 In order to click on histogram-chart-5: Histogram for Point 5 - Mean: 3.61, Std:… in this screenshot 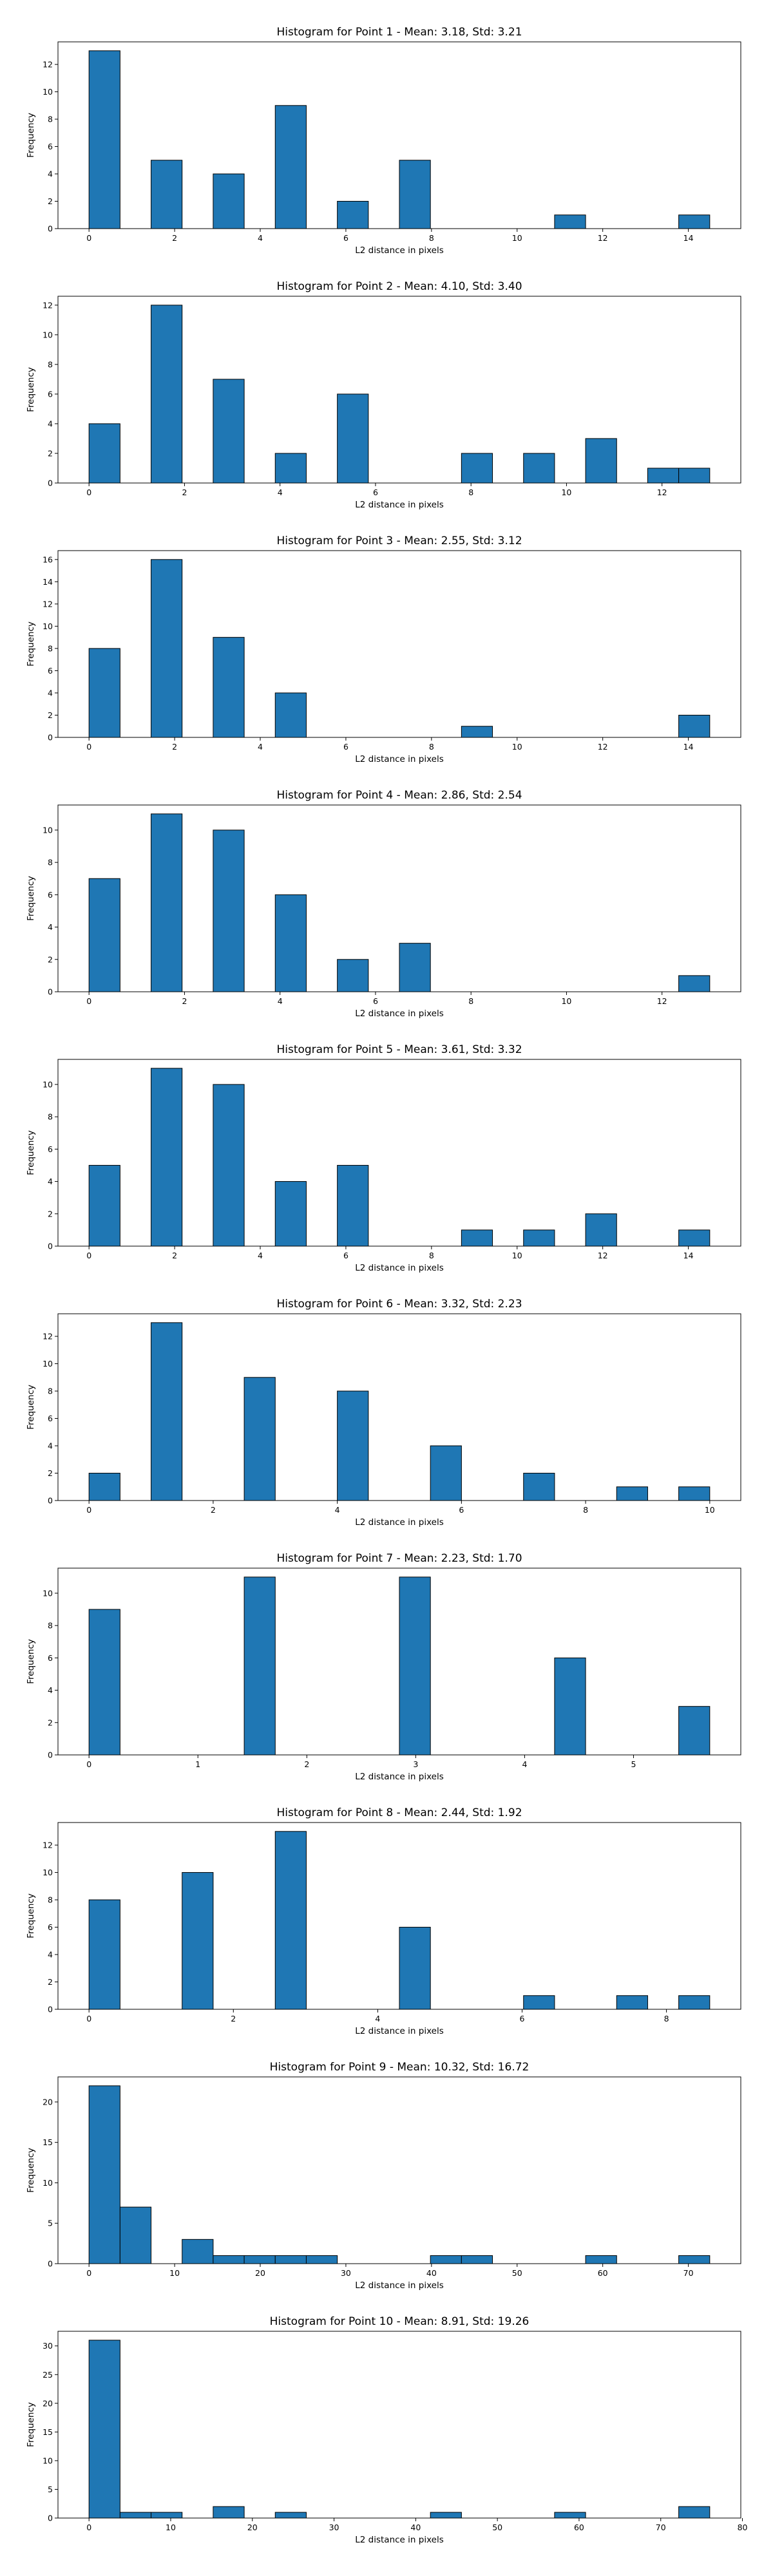, I will do `click(383, 1158)`.